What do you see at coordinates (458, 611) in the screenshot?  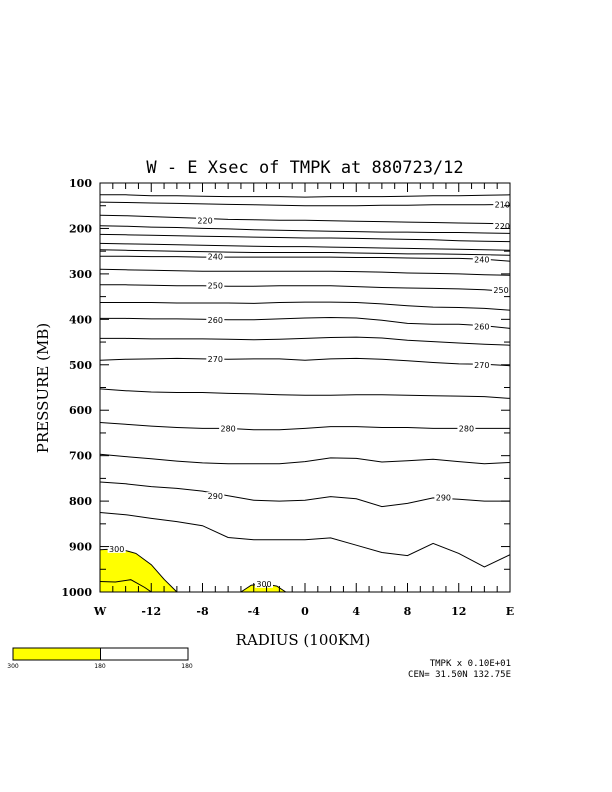 I see `x-tick-label: 12` at bounding box center [458, 611].